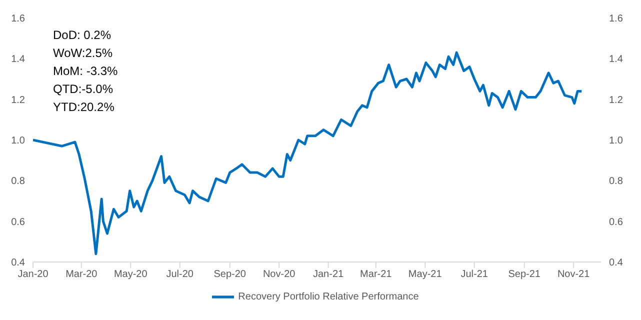 This screenshot has height=320, width=641. What do you see at coordinates (425, 274) in the screenshot?
I see `x-tick-label: May-21` at bounding box center [425, 274].